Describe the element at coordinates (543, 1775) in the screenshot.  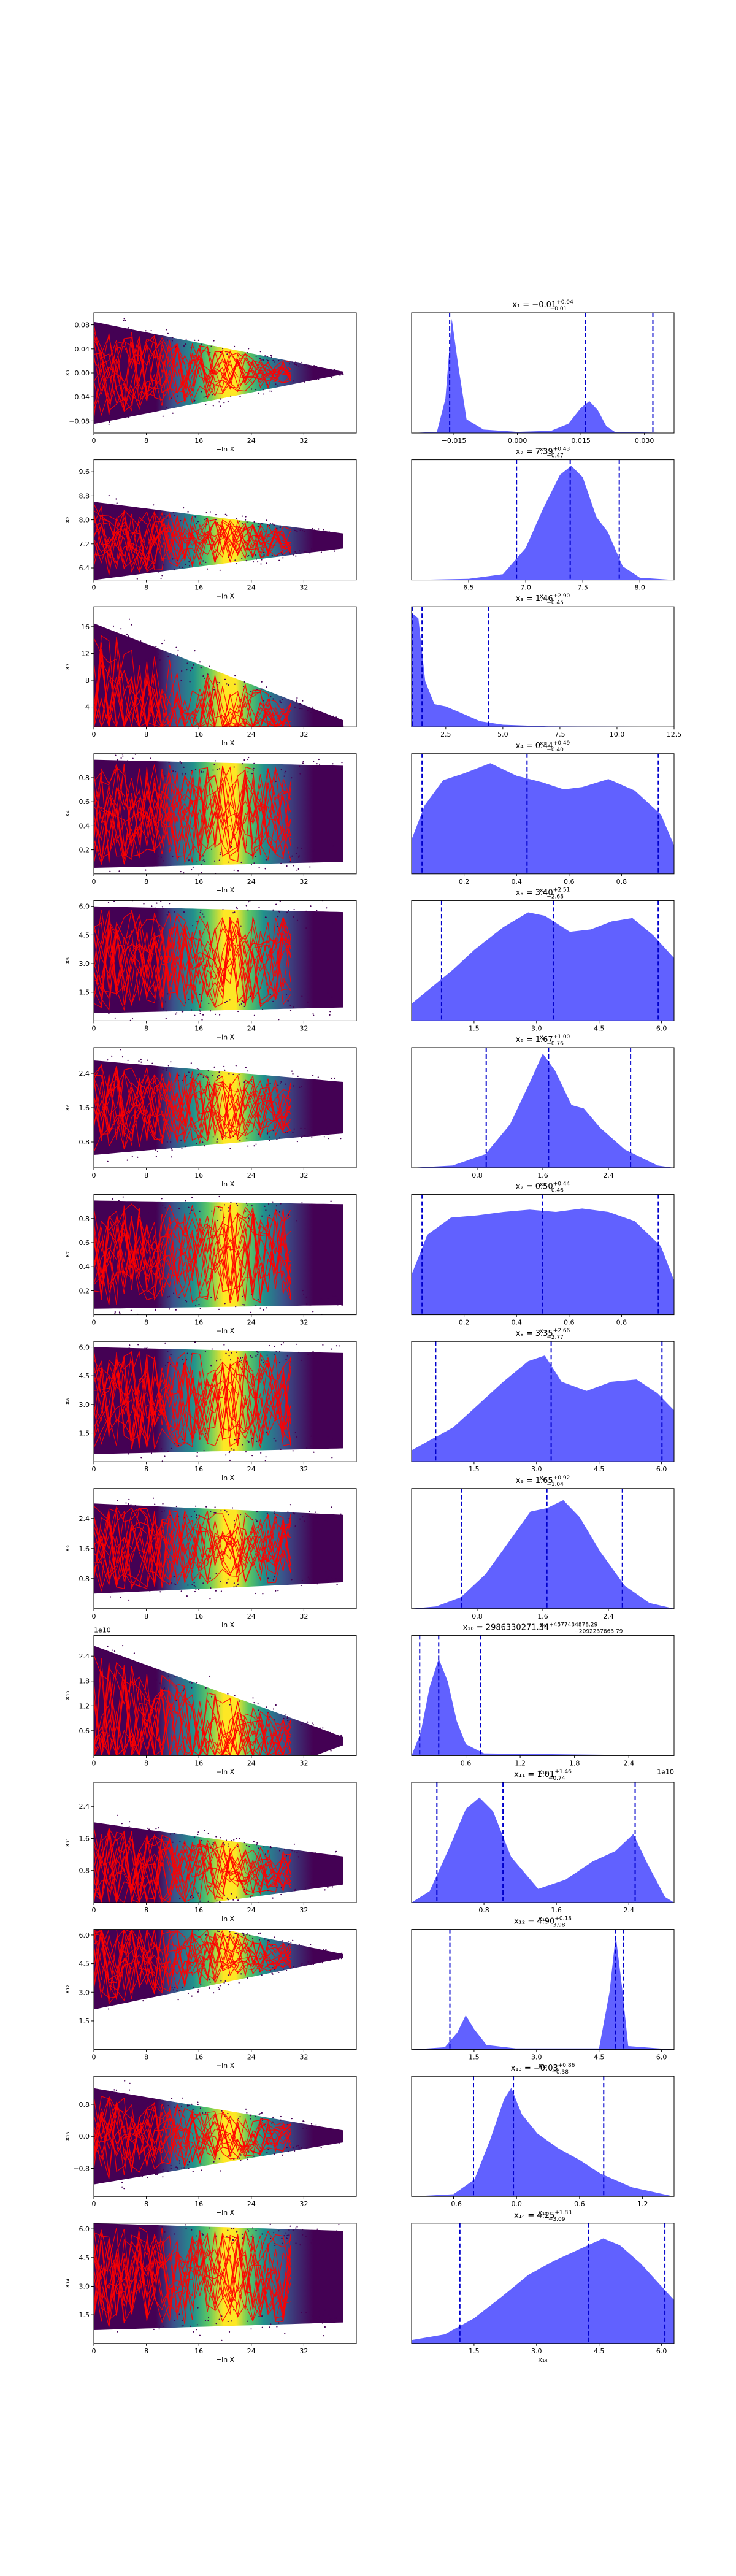
I see `marginal-title: x₁₁ = 1.01+1.46 −0.74` at that location.